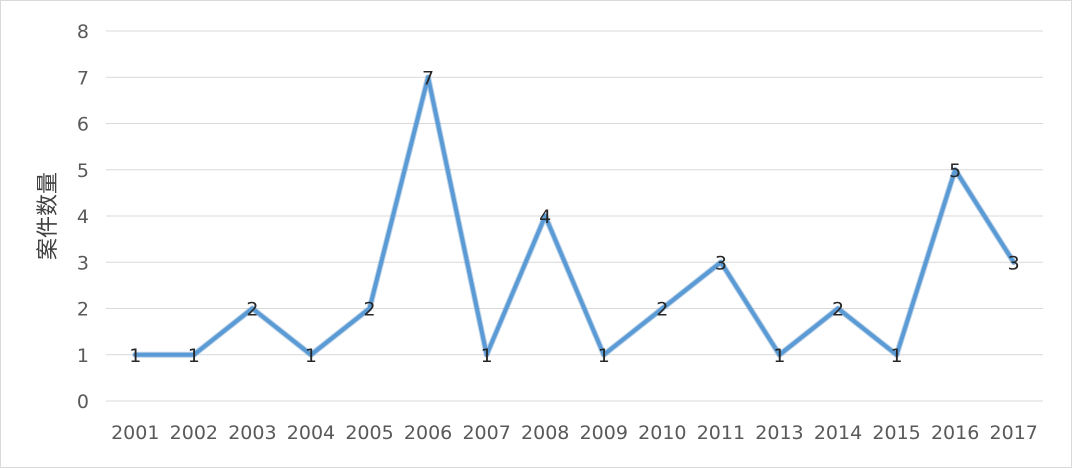 The width and height of the screenshot is (1072, 468). What do you see at coordinates (1014, 433) in the screenshot?
I see `x-tick-label: 2017` at bounding box center [1014, 433].